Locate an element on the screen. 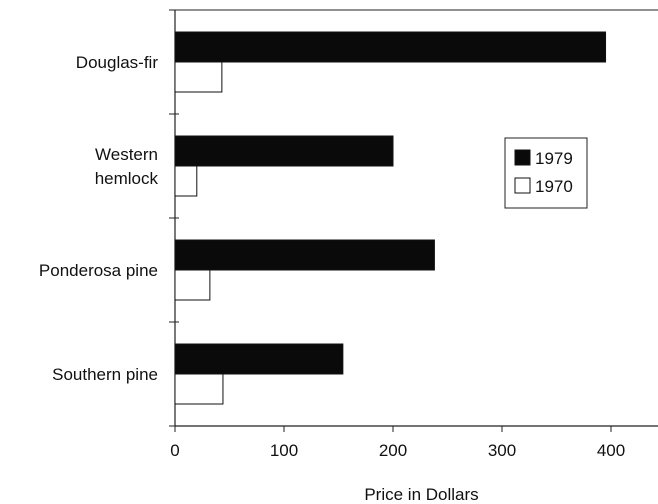 The image size is (658, 504). chart-legend: 1979 1970 is located at coordinates (546, 173).